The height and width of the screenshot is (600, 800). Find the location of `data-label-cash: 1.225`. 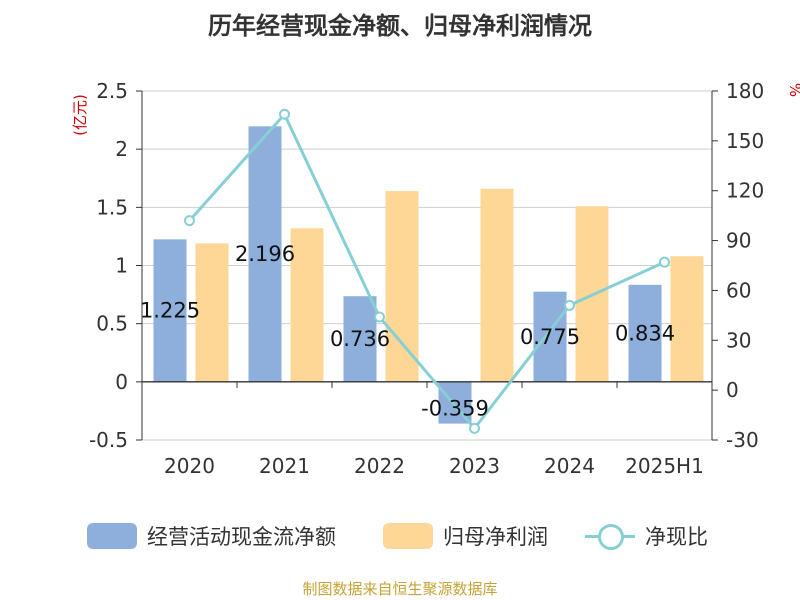

data-label-cash: 1.225 is located at coordinates (170, 311).